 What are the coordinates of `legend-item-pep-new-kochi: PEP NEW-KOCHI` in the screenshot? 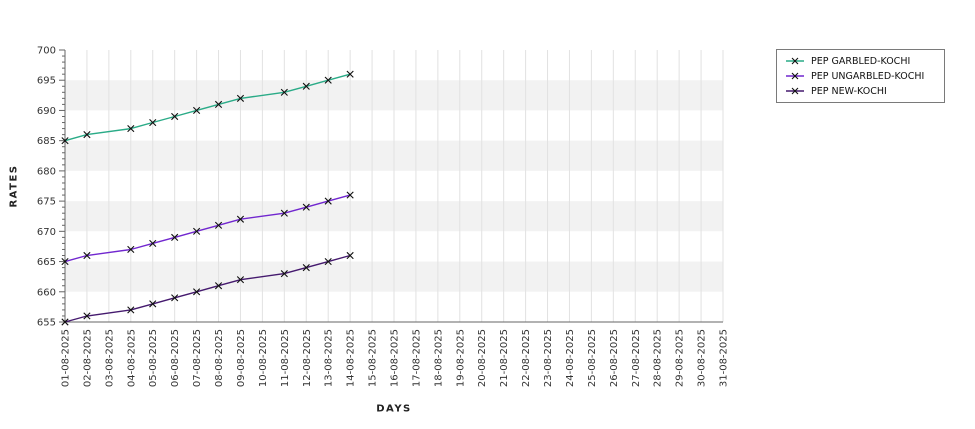 It's located at (860, 91).